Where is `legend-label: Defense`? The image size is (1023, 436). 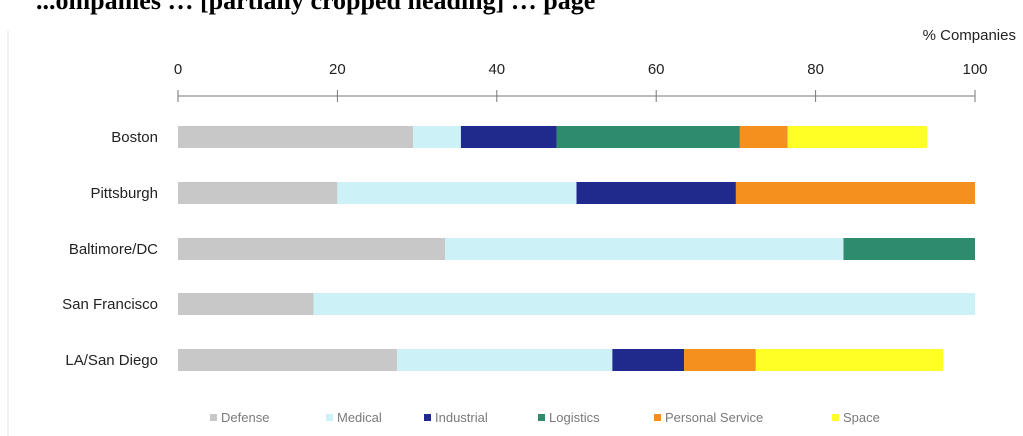 legend-label: Defense is located at coordinates (245, 417).